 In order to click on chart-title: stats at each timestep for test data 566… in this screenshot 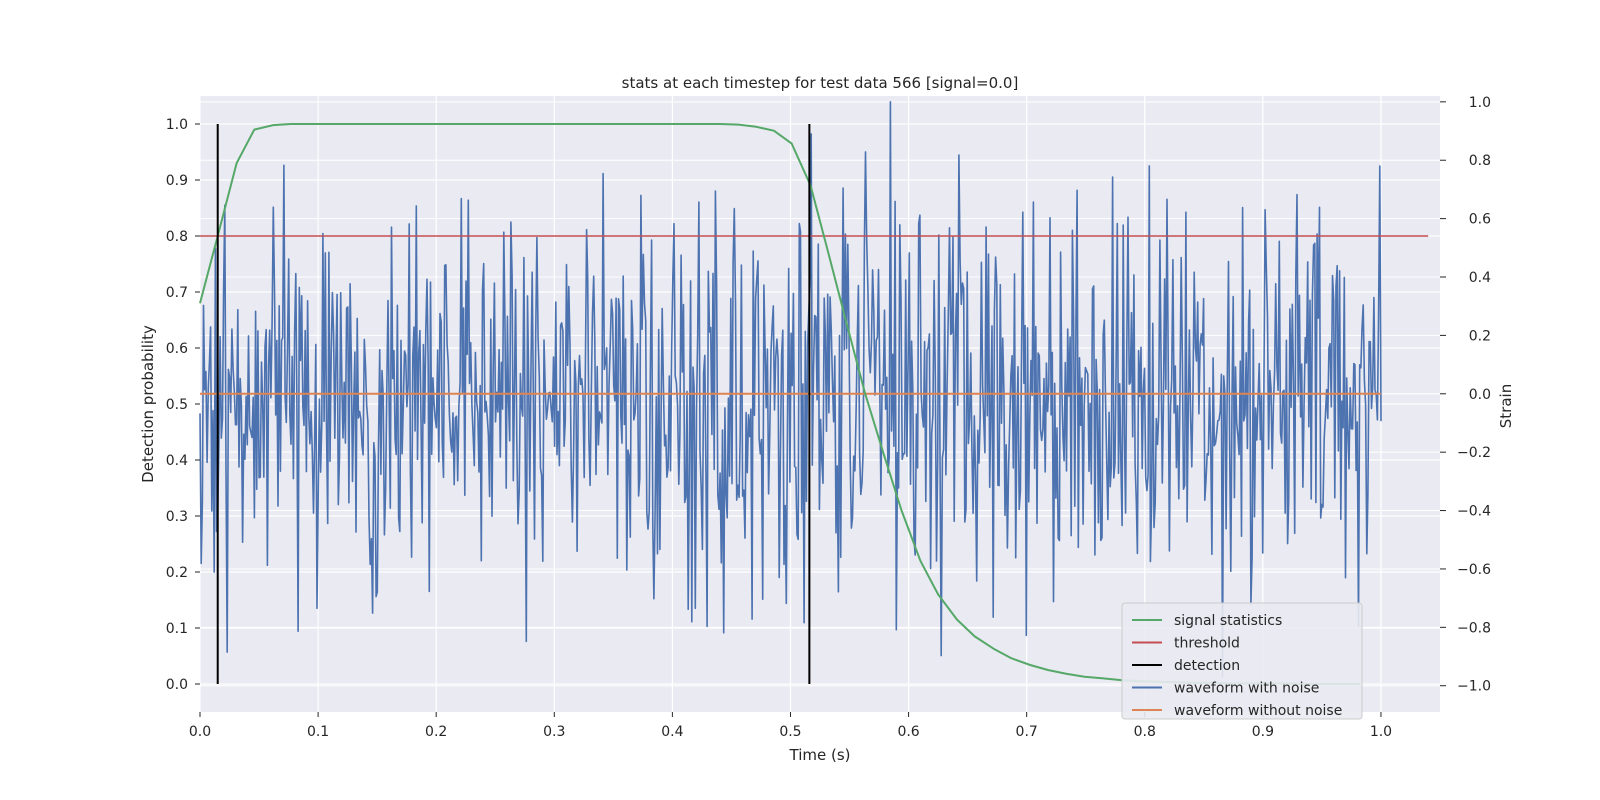, I will do `click(820, 83)`.